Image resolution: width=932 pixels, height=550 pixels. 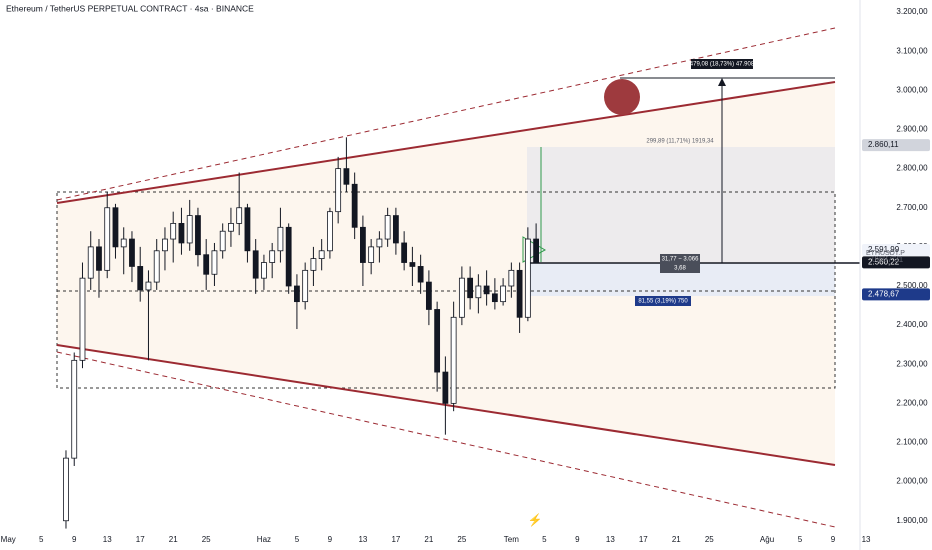 I want to click on annotation: 3,68, so click(x=680, y=269).